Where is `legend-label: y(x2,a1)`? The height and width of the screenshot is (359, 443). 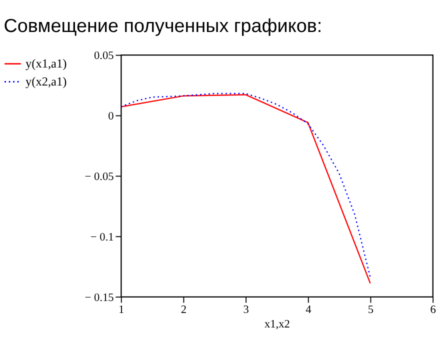
legend-label: y(x2,a1) is located at coordinates (46, 81).